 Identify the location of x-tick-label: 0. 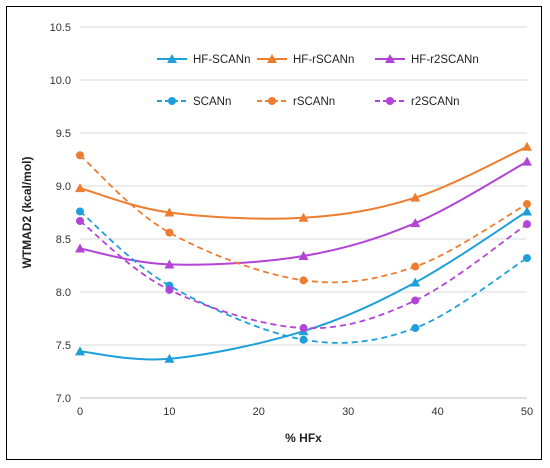
(80, 412).